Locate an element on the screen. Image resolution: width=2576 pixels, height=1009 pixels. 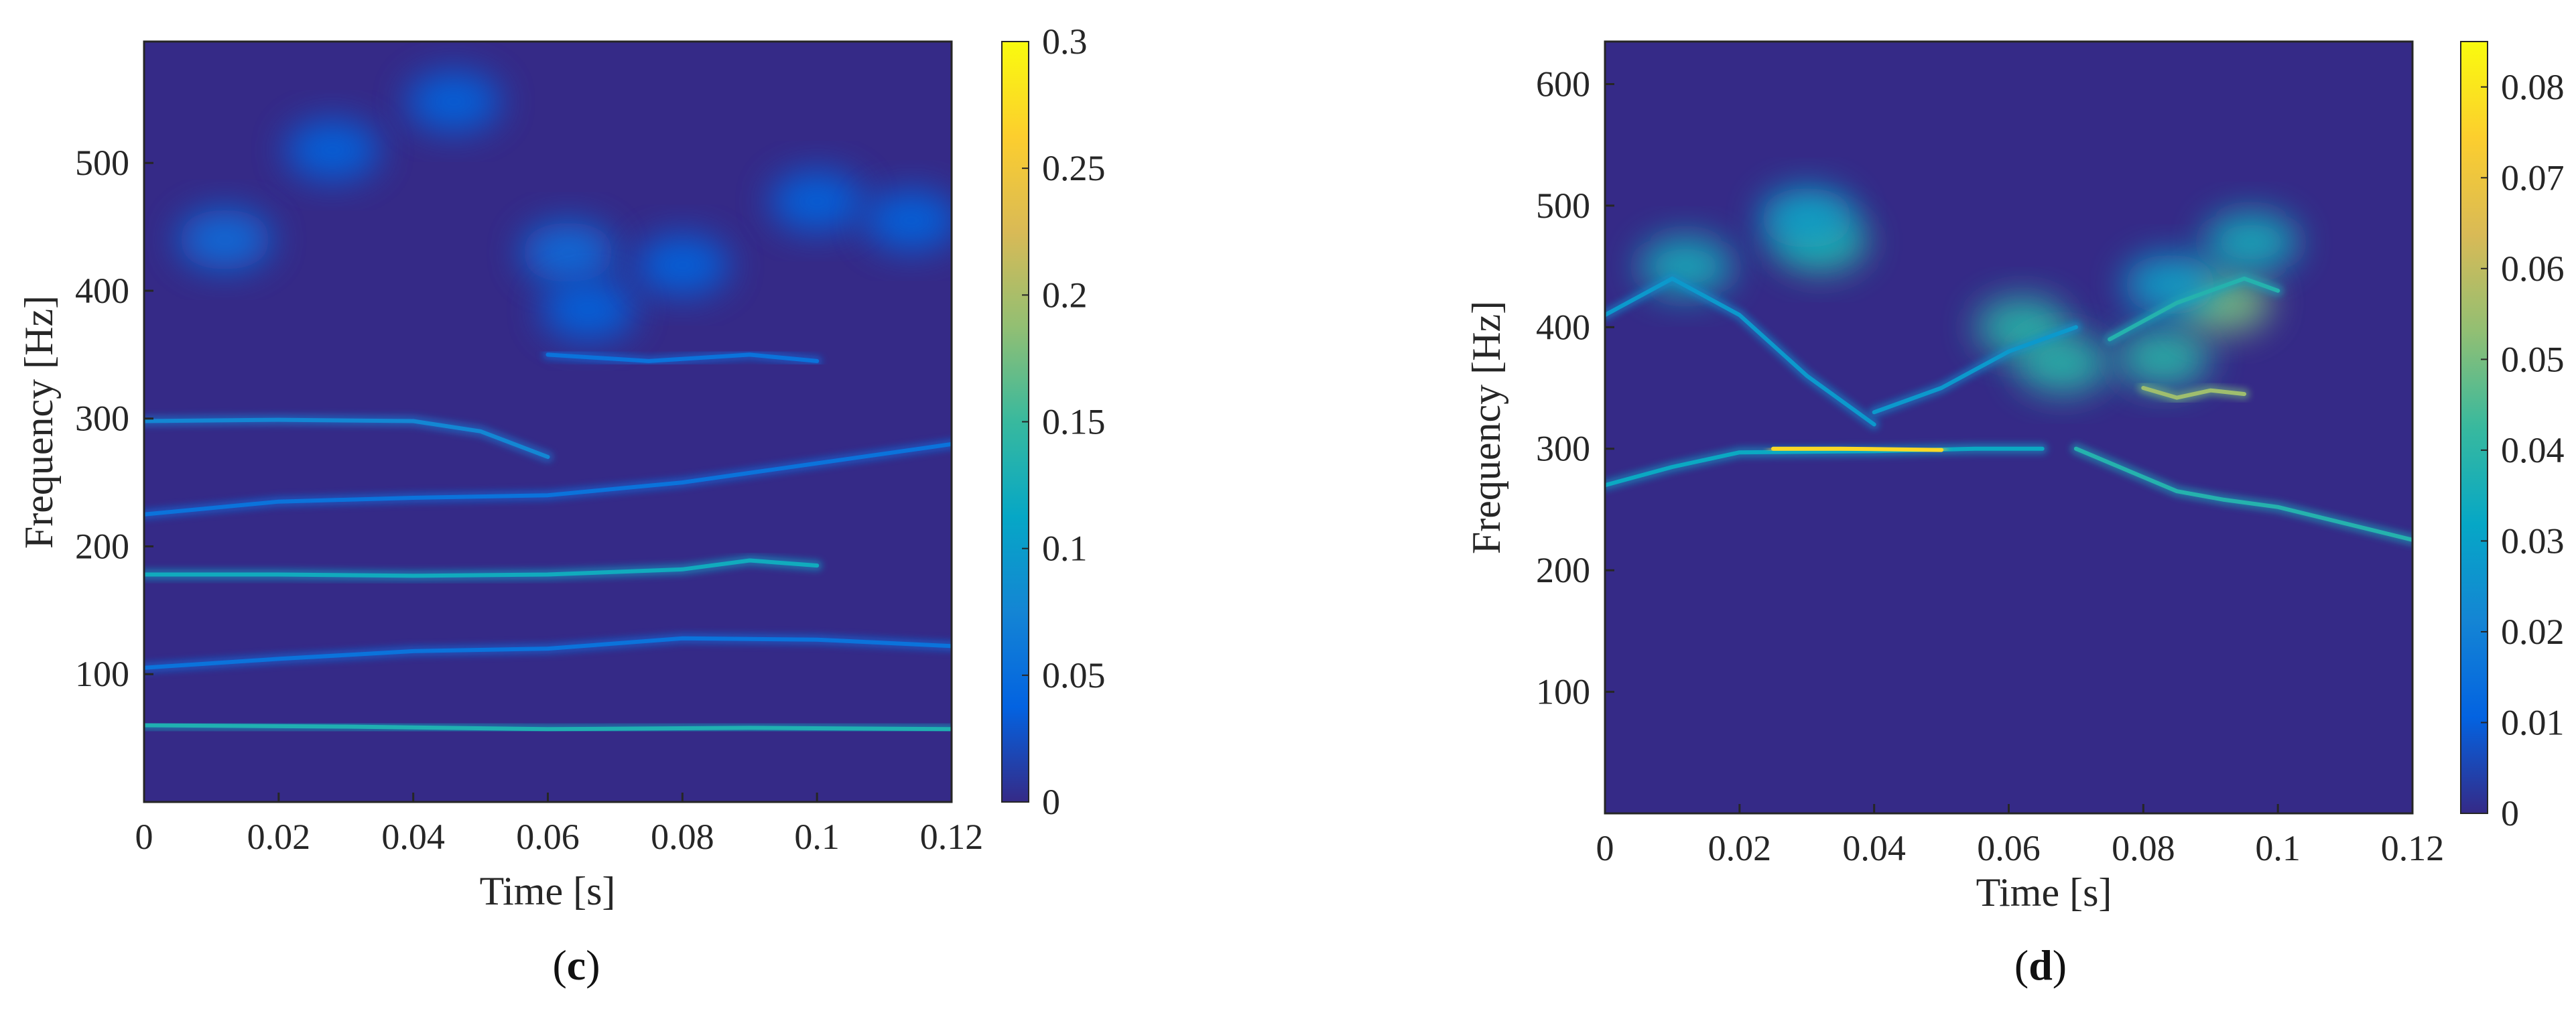
colorbar-tick-label-c: 0.05 is located at coordinates (1074, 675).